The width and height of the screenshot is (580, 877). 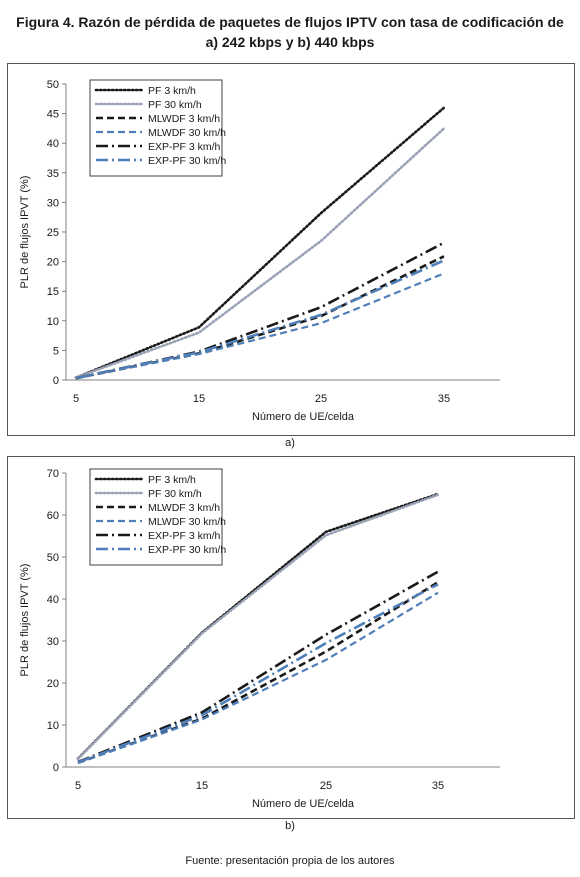 I want to click on panel-label-a: a), so click(x=290, y=443).